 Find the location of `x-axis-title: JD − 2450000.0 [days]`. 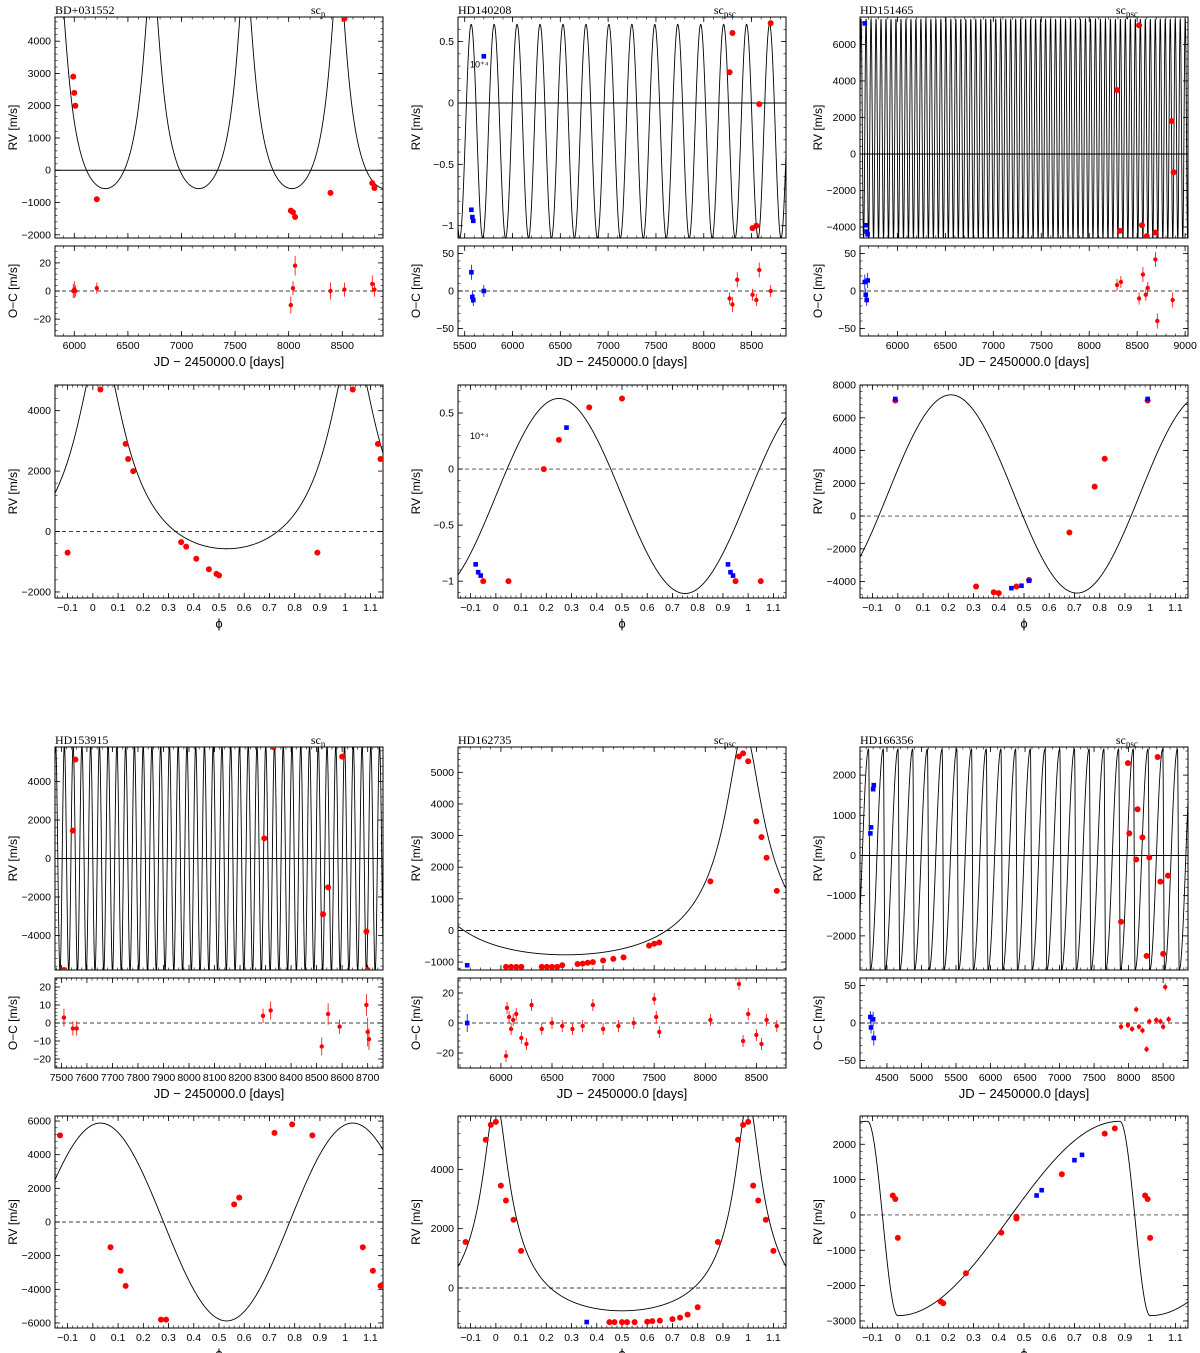

x-axis-title: JD − 2450000.0 [days] is located at coordinates (1024, 1093).